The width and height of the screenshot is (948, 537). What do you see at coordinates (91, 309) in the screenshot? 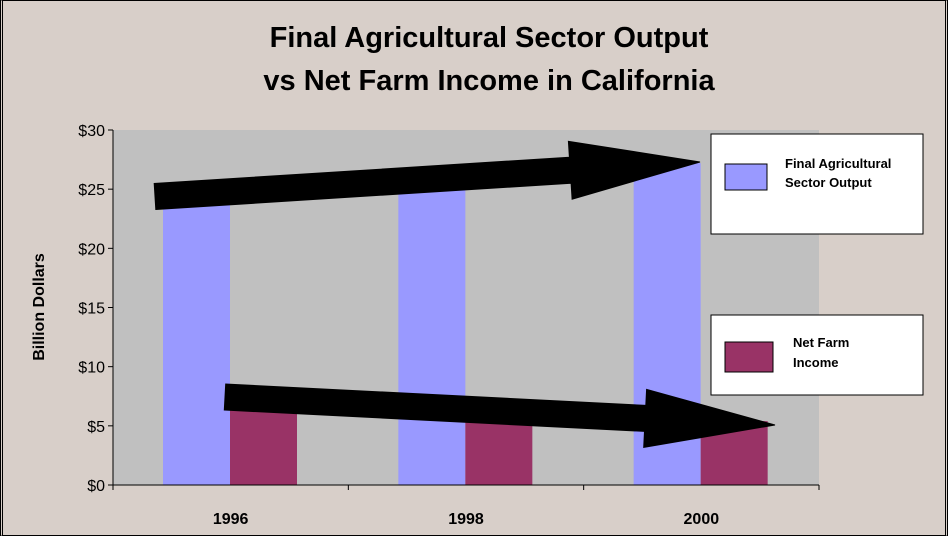
I see `y-tick-label: $15` at bounding box center [91, 309].